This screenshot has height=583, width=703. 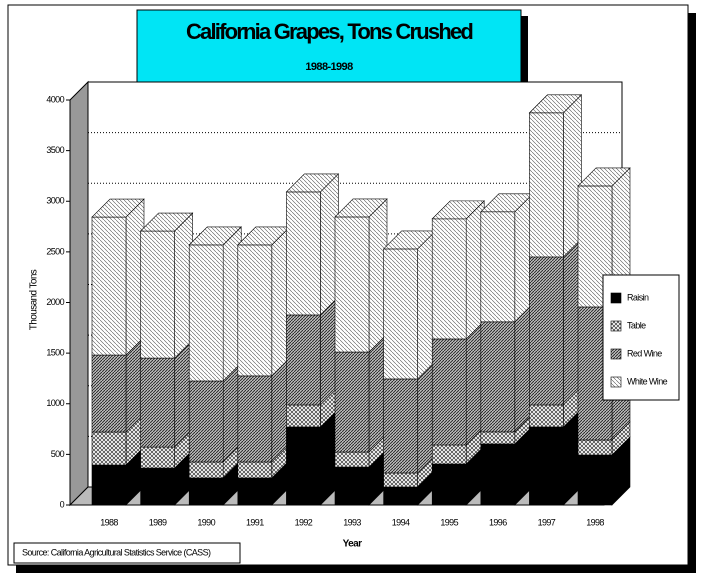 What do you see at coordinates (644, 353) in the screenshot?
I see `legend-label: Red Wine` at bounding box center [644, 353].